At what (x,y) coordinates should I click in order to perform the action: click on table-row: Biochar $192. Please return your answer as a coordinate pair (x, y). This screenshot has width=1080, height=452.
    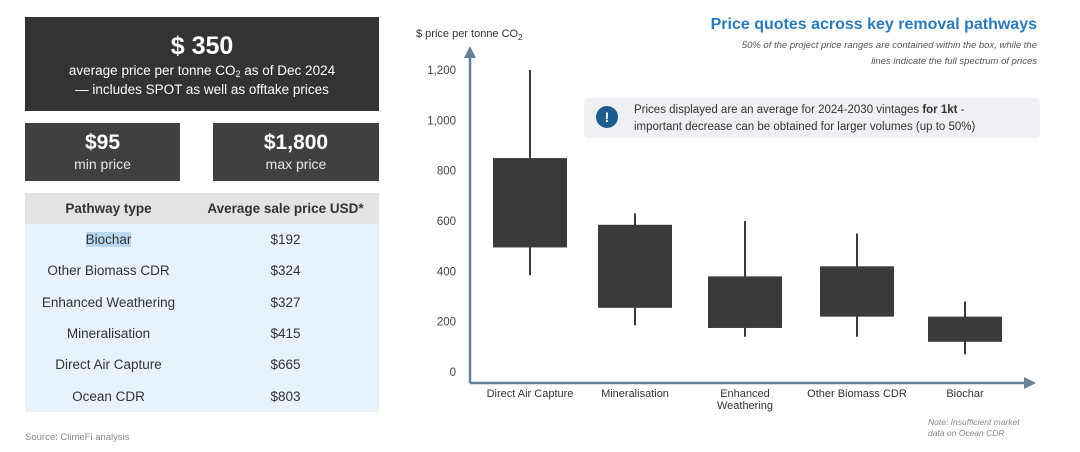
    Looking at the image, I should click on (202, 240).